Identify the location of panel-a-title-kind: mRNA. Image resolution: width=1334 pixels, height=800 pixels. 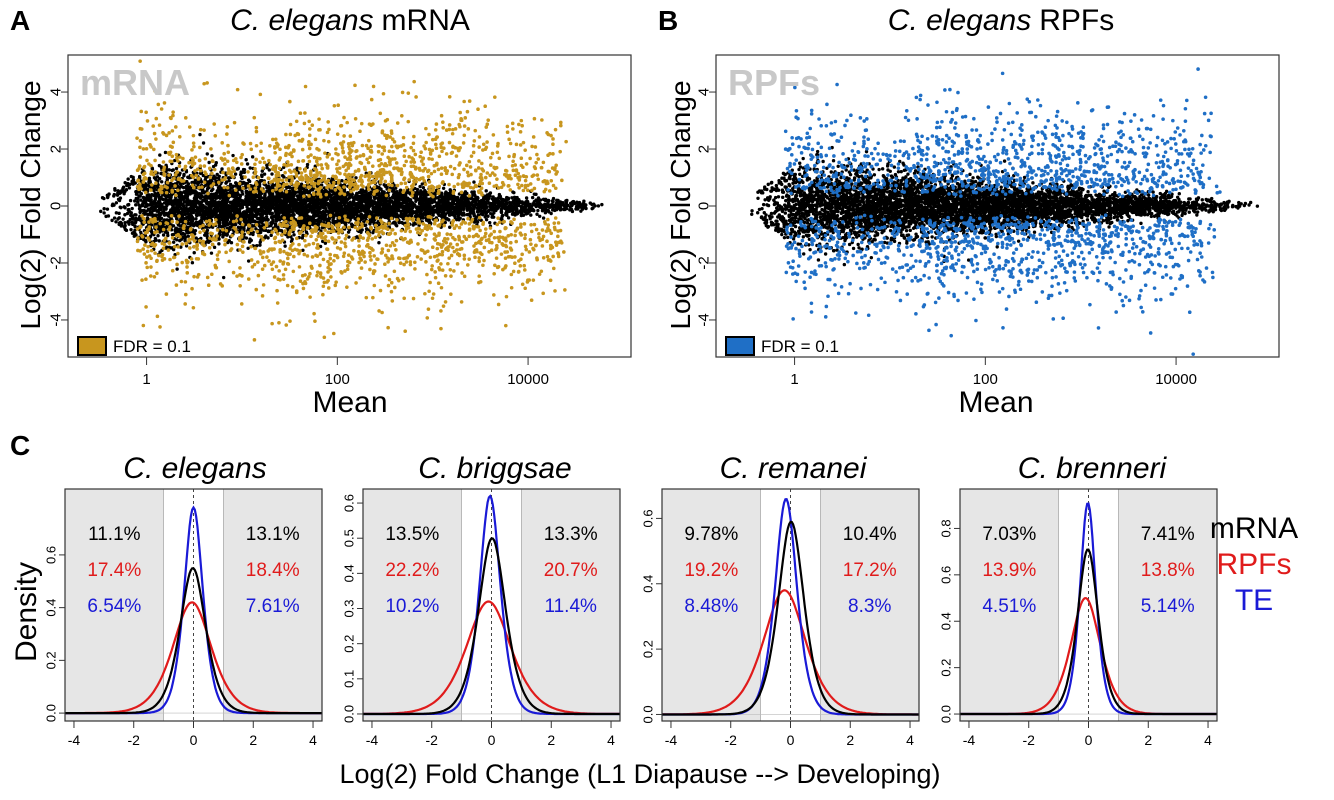
(426, 20).